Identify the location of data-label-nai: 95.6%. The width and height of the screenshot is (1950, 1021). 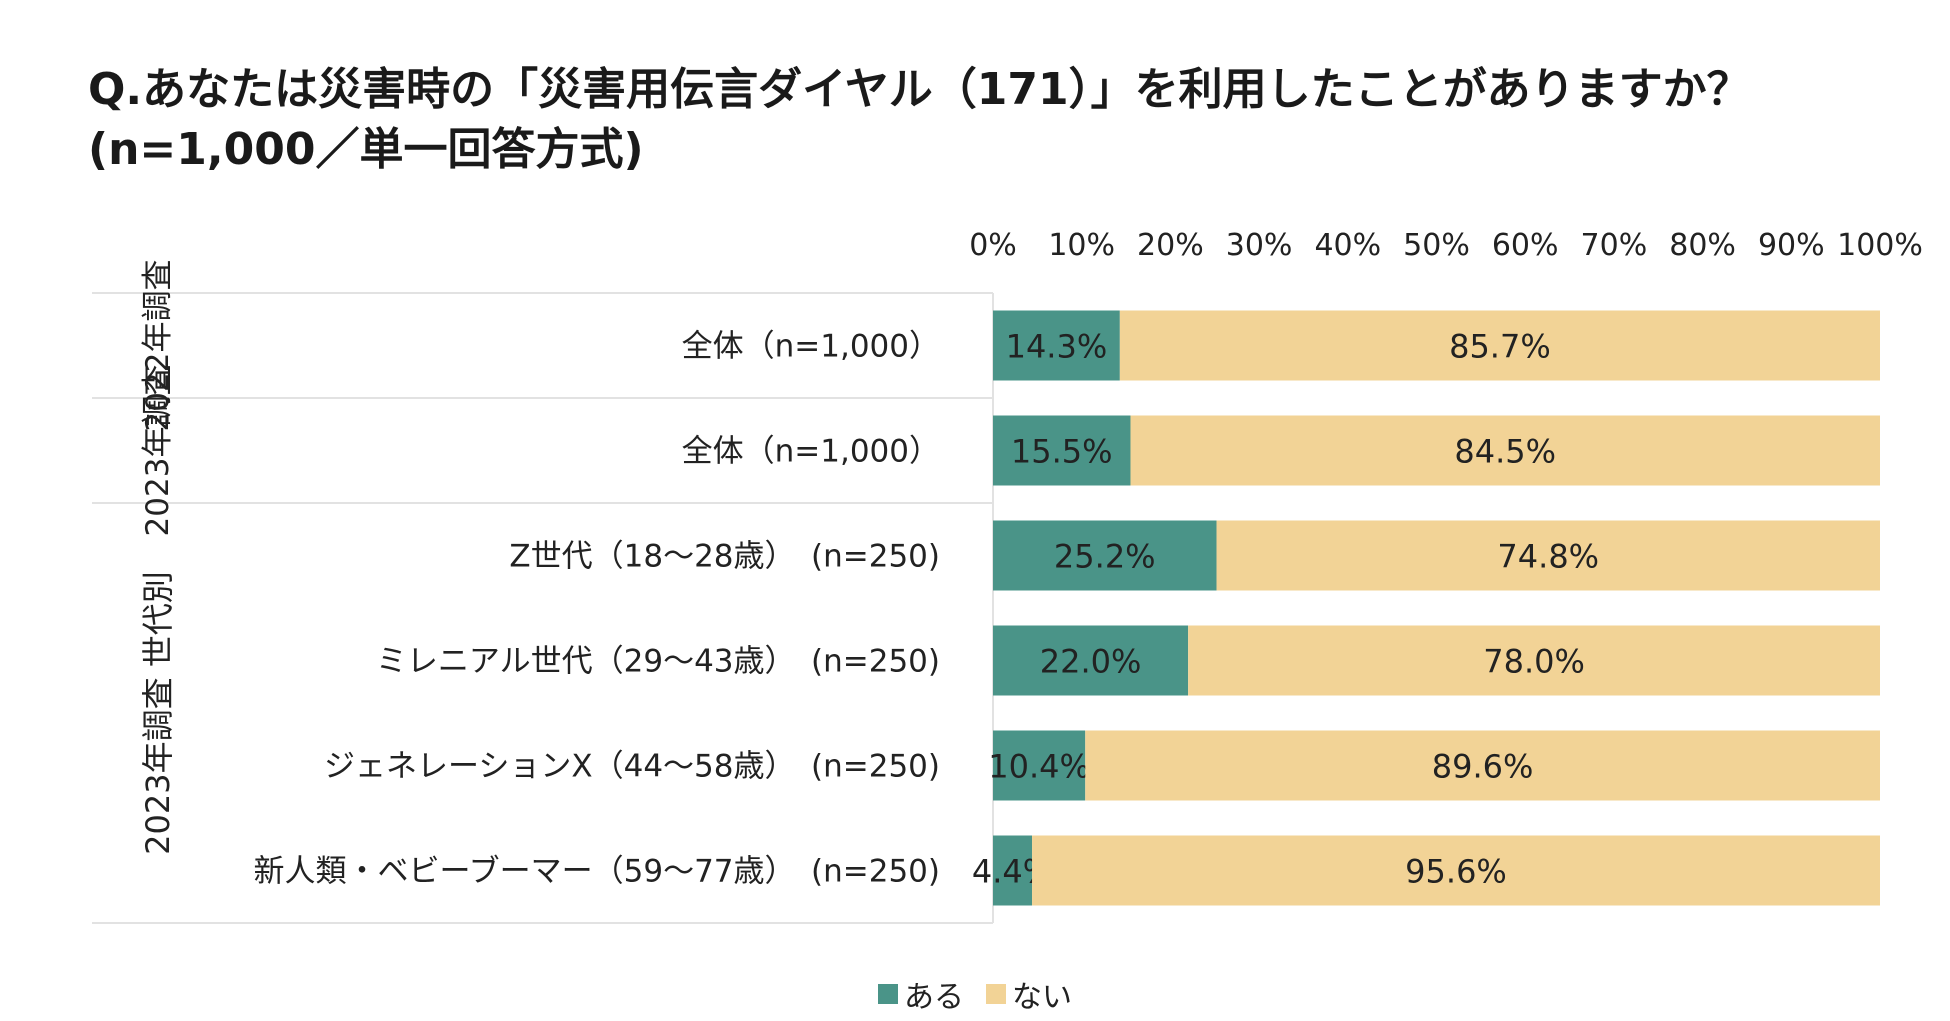
(1456, 872).